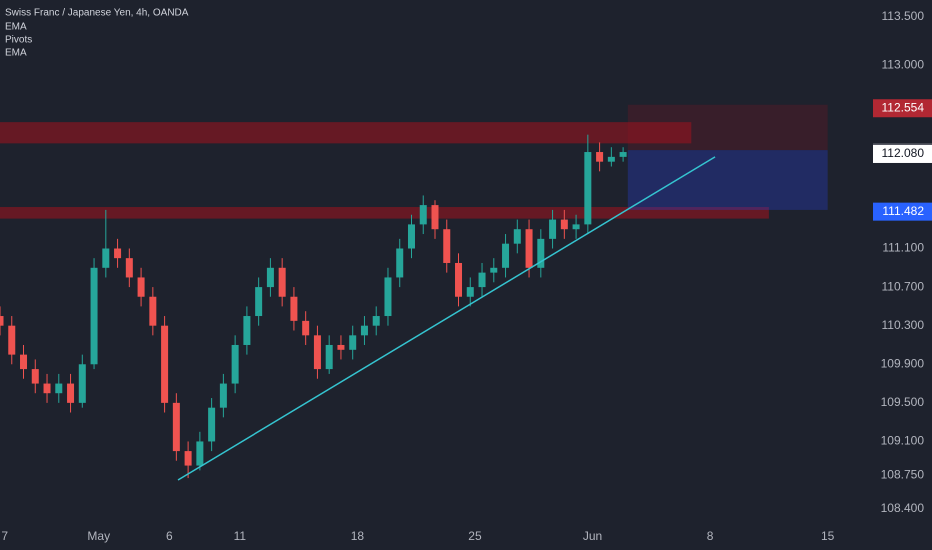 This screenshot has height=550, width=932. Describe the element at coordinates (475, 536) in the screenshot. I see `x-tick-label: 25` at that location.